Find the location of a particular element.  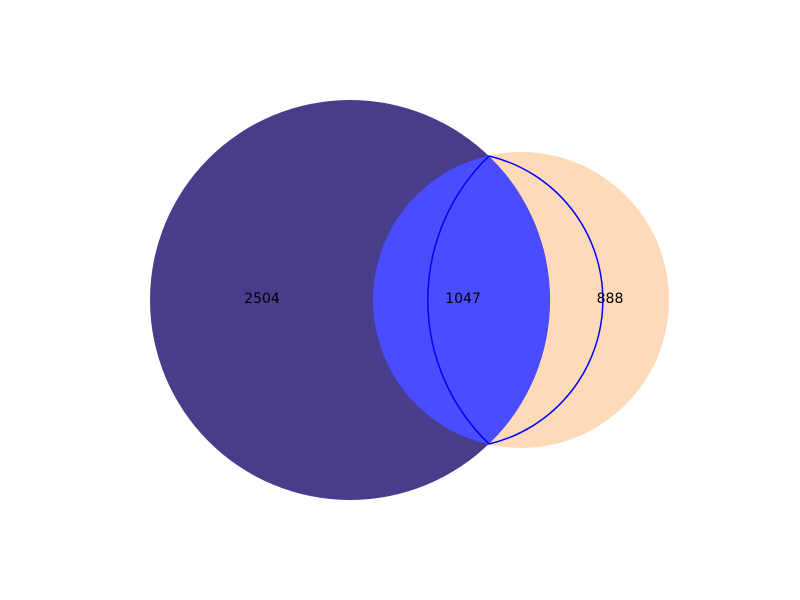

intersection-region is located at coordinates (461, 300).